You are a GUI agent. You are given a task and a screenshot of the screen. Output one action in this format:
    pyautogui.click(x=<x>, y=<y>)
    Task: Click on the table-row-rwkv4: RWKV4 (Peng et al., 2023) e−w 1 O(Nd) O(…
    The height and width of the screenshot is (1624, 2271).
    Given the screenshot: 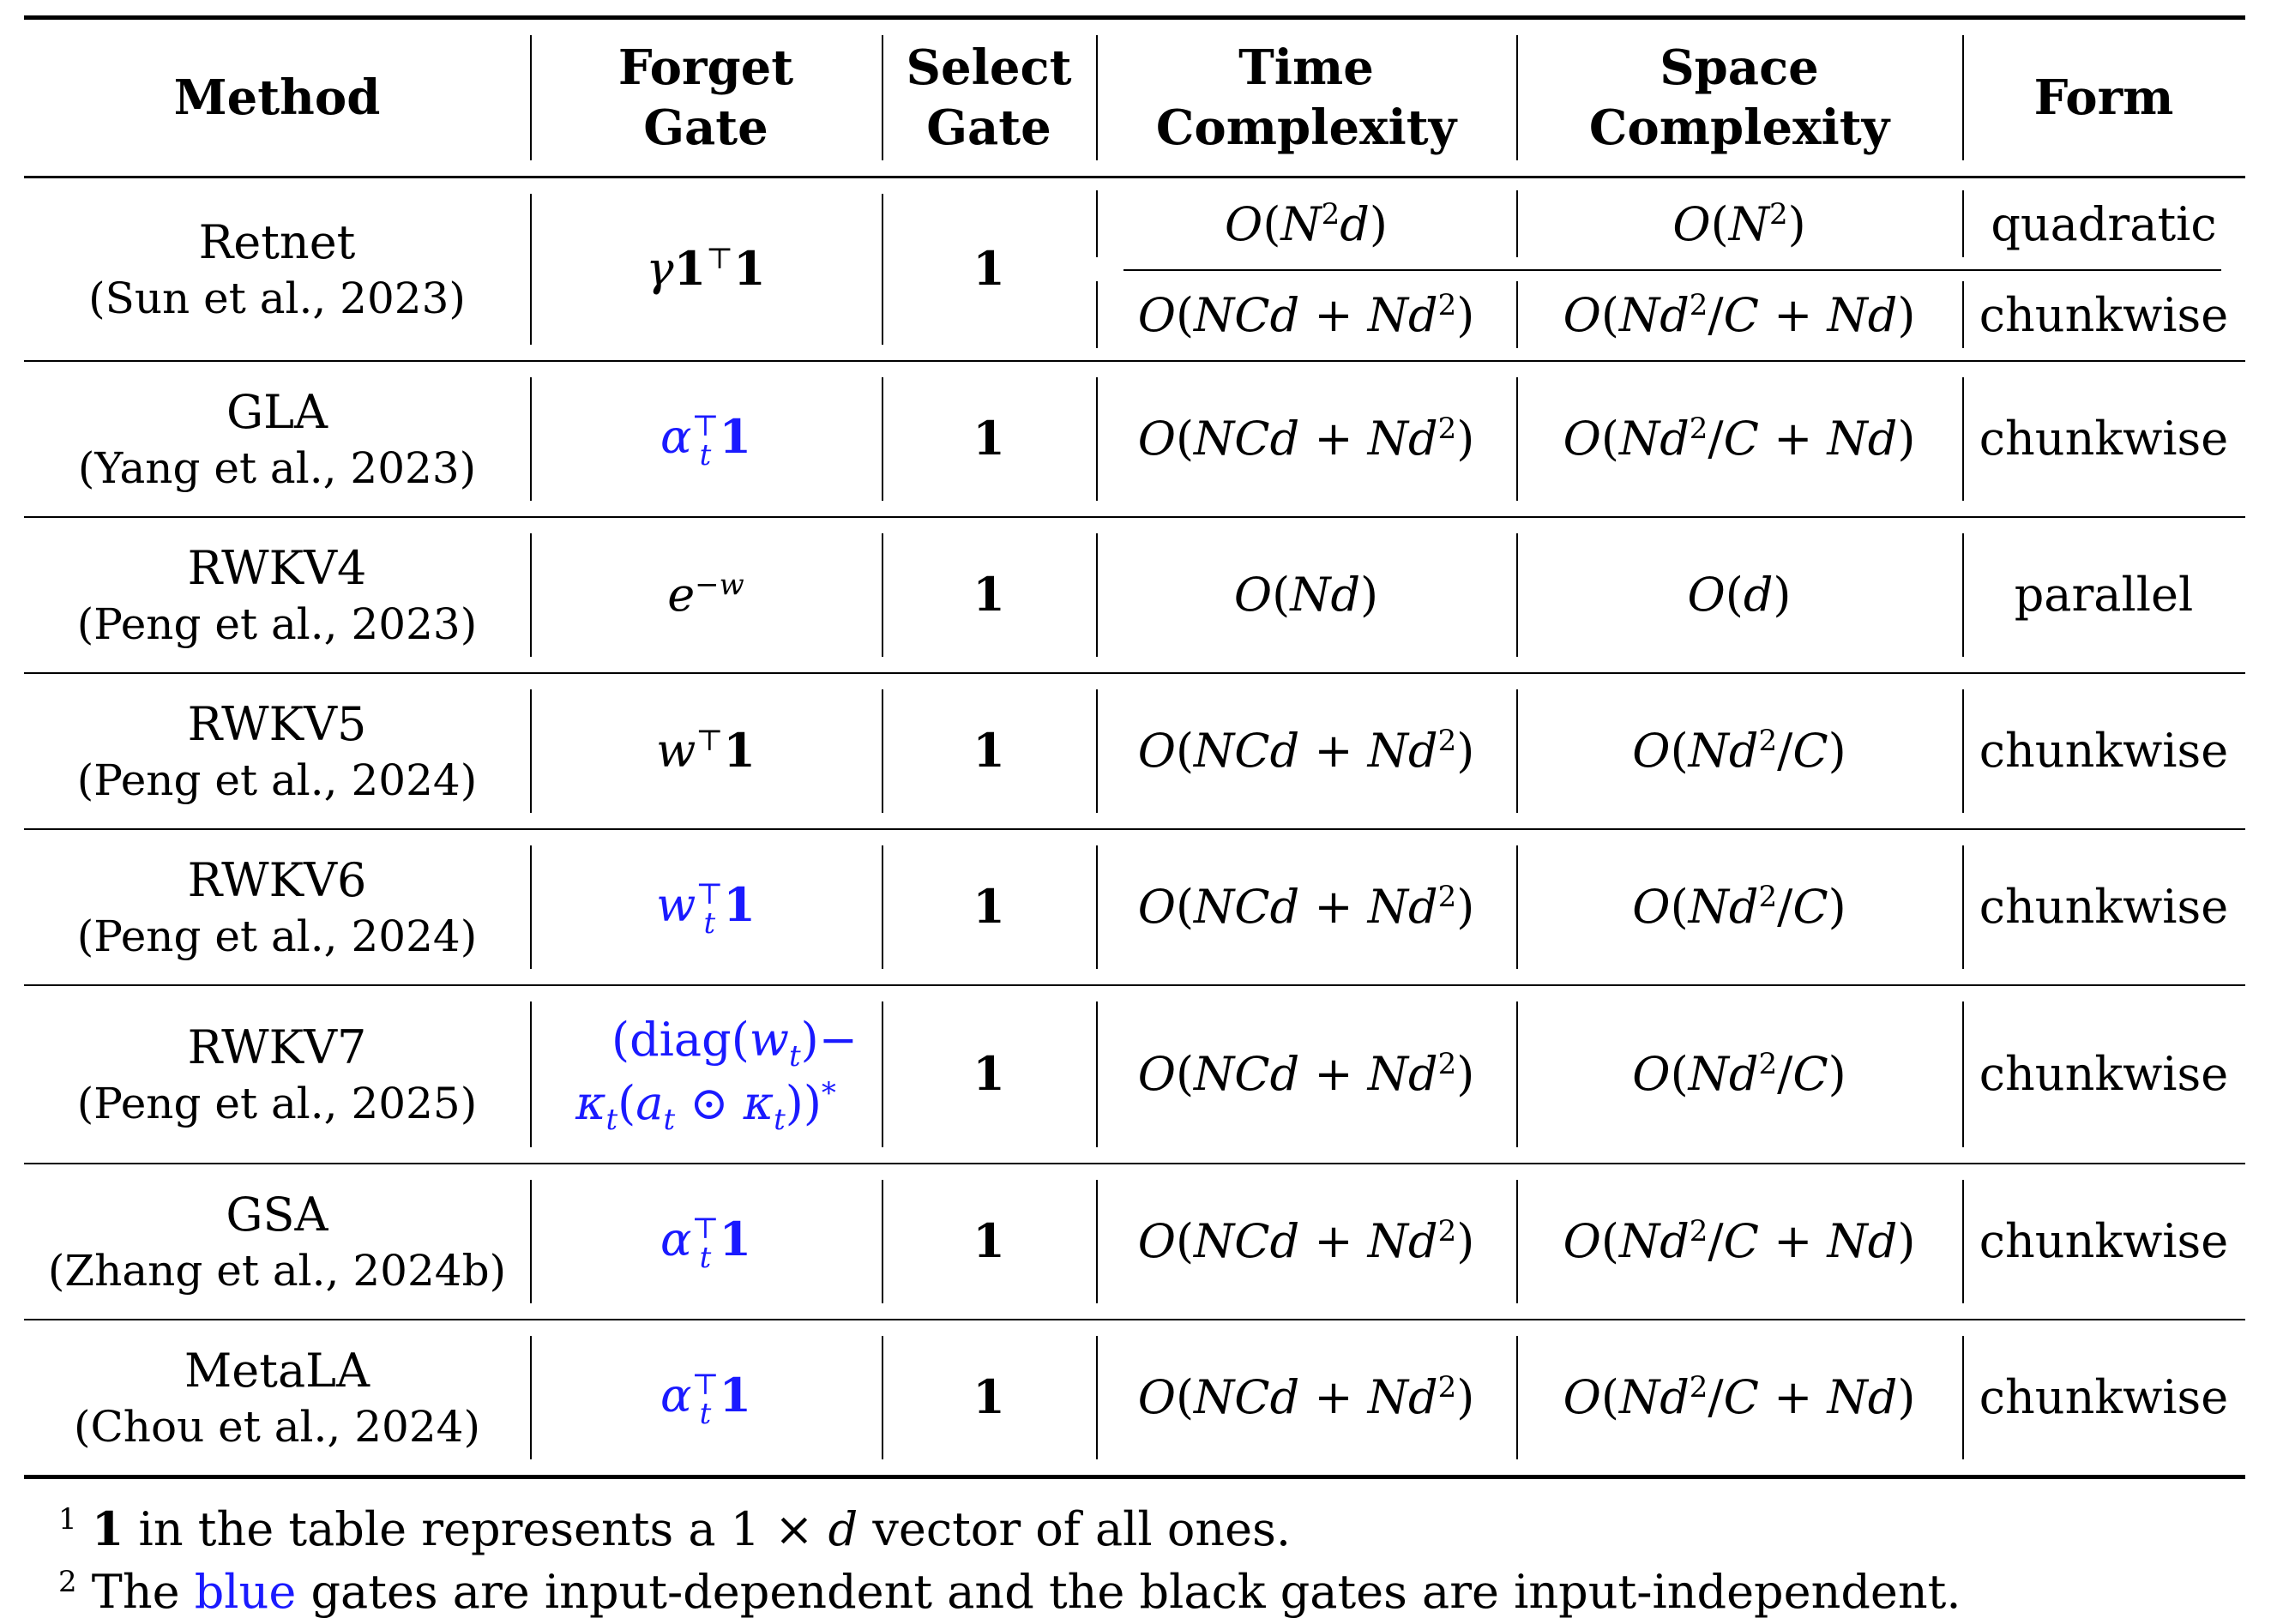 What is the action you would take?
    pyautogui.click(x=1134, y=595)
    